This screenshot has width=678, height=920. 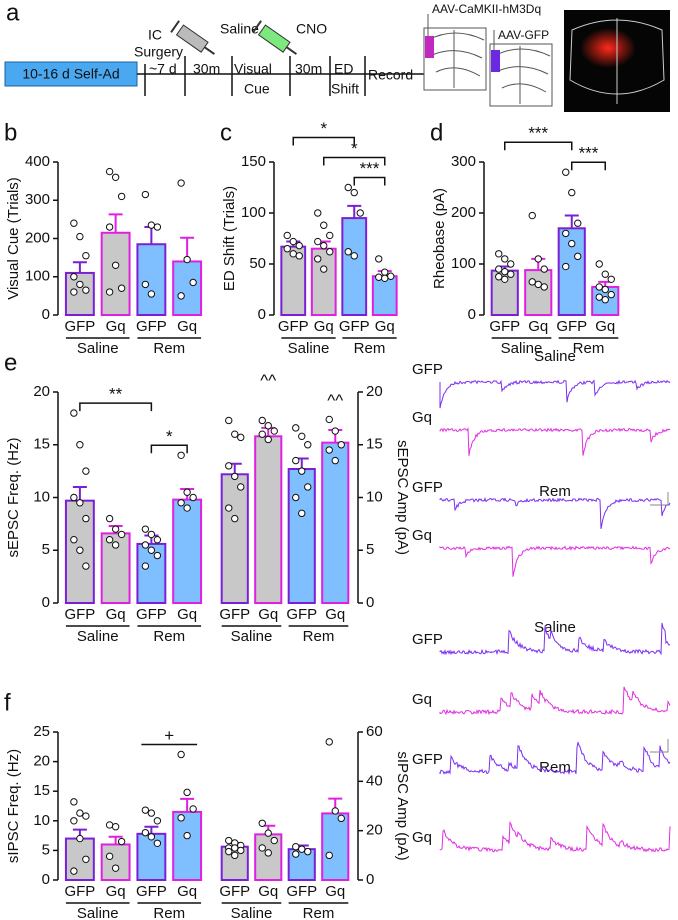 I want to click on trace-title: Rem, so click(x=555, y=491).